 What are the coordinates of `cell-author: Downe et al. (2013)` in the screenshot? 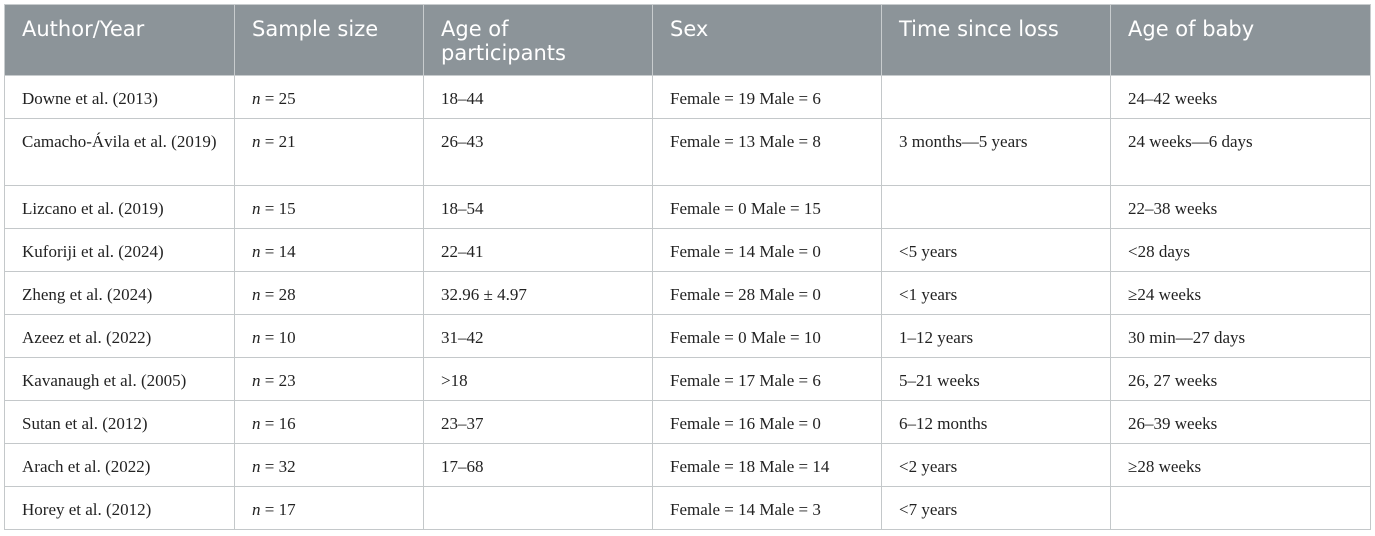 It's located at (119, 97).